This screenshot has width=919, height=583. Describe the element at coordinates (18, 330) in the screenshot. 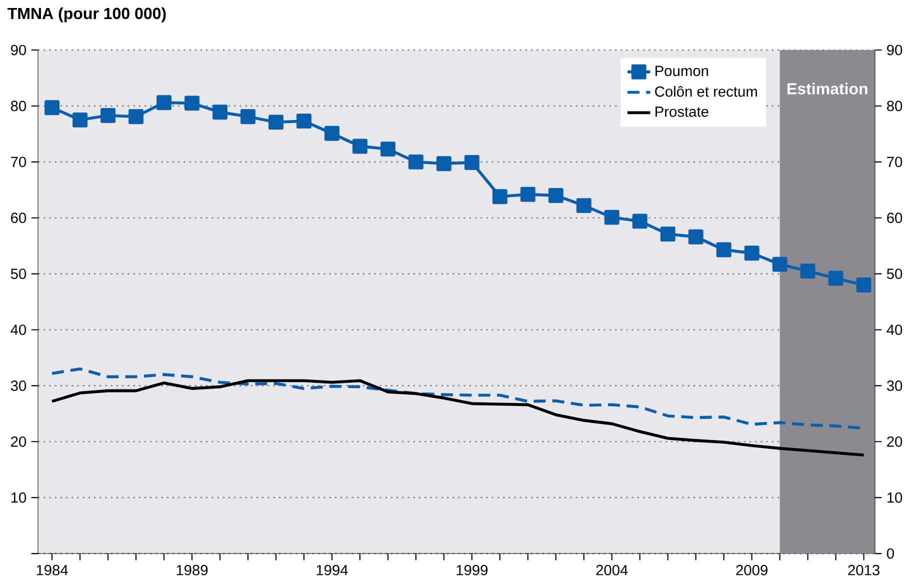

I see `y-tick-label: 40` at that location.